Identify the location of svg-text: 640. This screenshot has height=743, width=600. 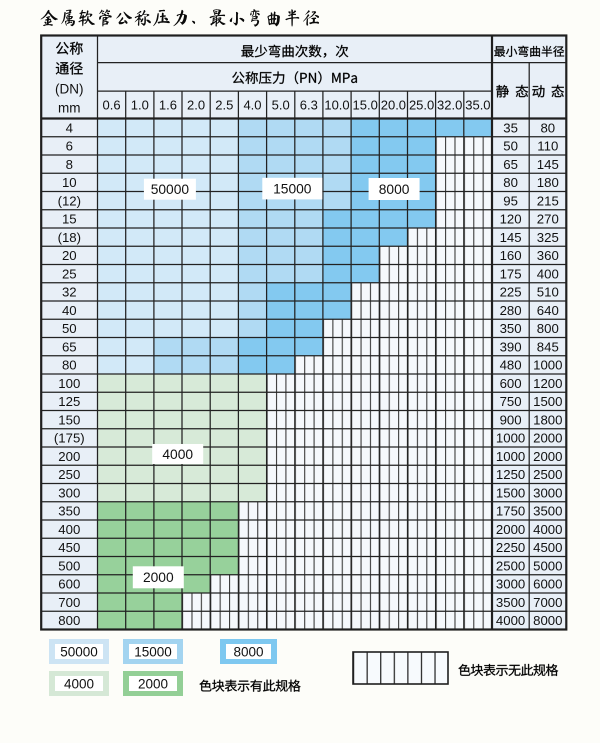
(548, 310).